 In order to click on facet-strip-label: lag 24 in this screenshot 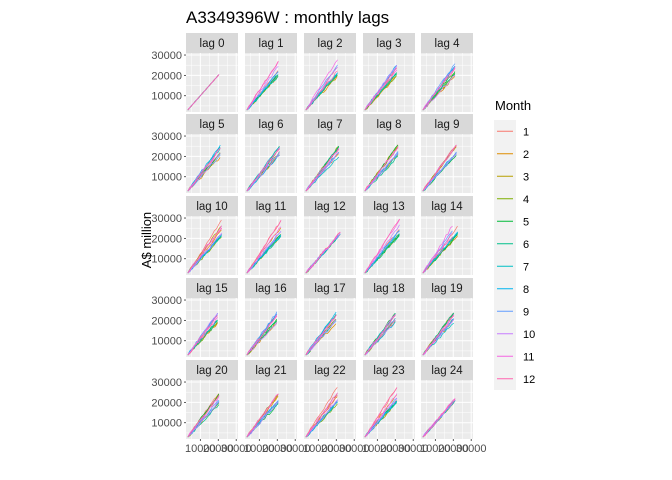, I will do `click(447, 371)`.